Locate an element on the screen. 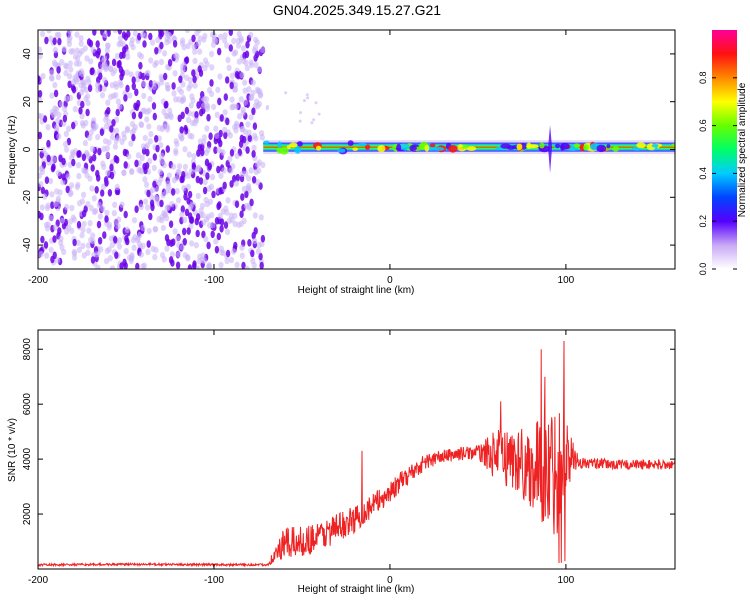 The height and width of the screenshot is (600, 750). colorbar-gradient is located at coordinates (724, 149).